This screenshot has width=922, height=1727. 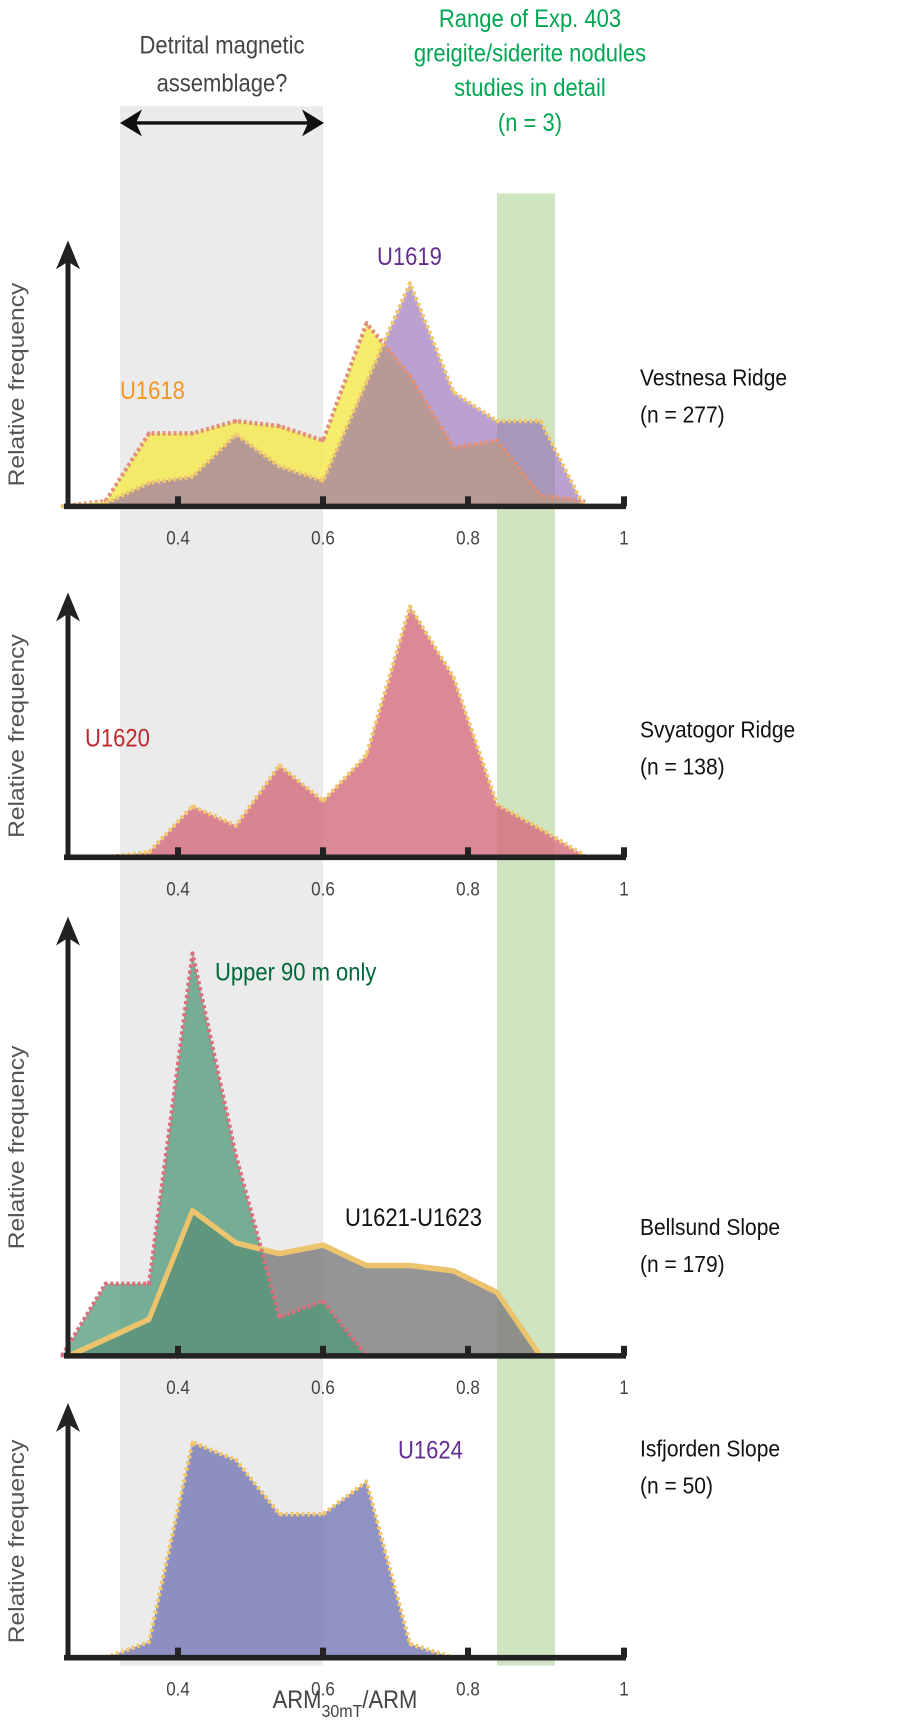 I want to click on double-arrow-icon, so click(x=222, y=123).